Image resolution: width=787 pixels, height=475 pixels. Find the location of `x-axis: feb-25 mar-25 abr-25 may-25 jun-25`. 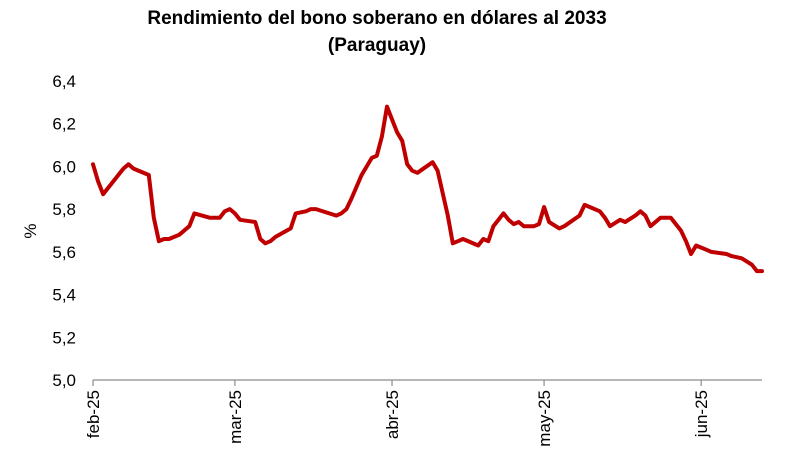

x-axis: feb-25 mar-25 abr-25 may-25 jun-25 is located at coordinates (423, 413).